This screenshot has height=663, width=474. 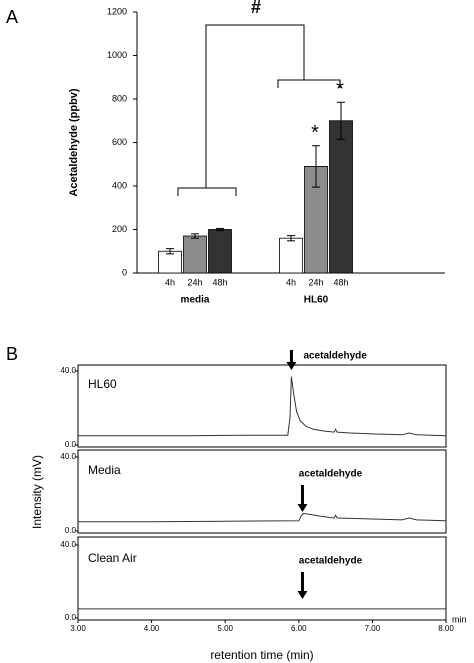 What do you see at coordinates (119, 98) in the screenshot?
I see `y-tick-label: 800` at bounding box center [119, 98].